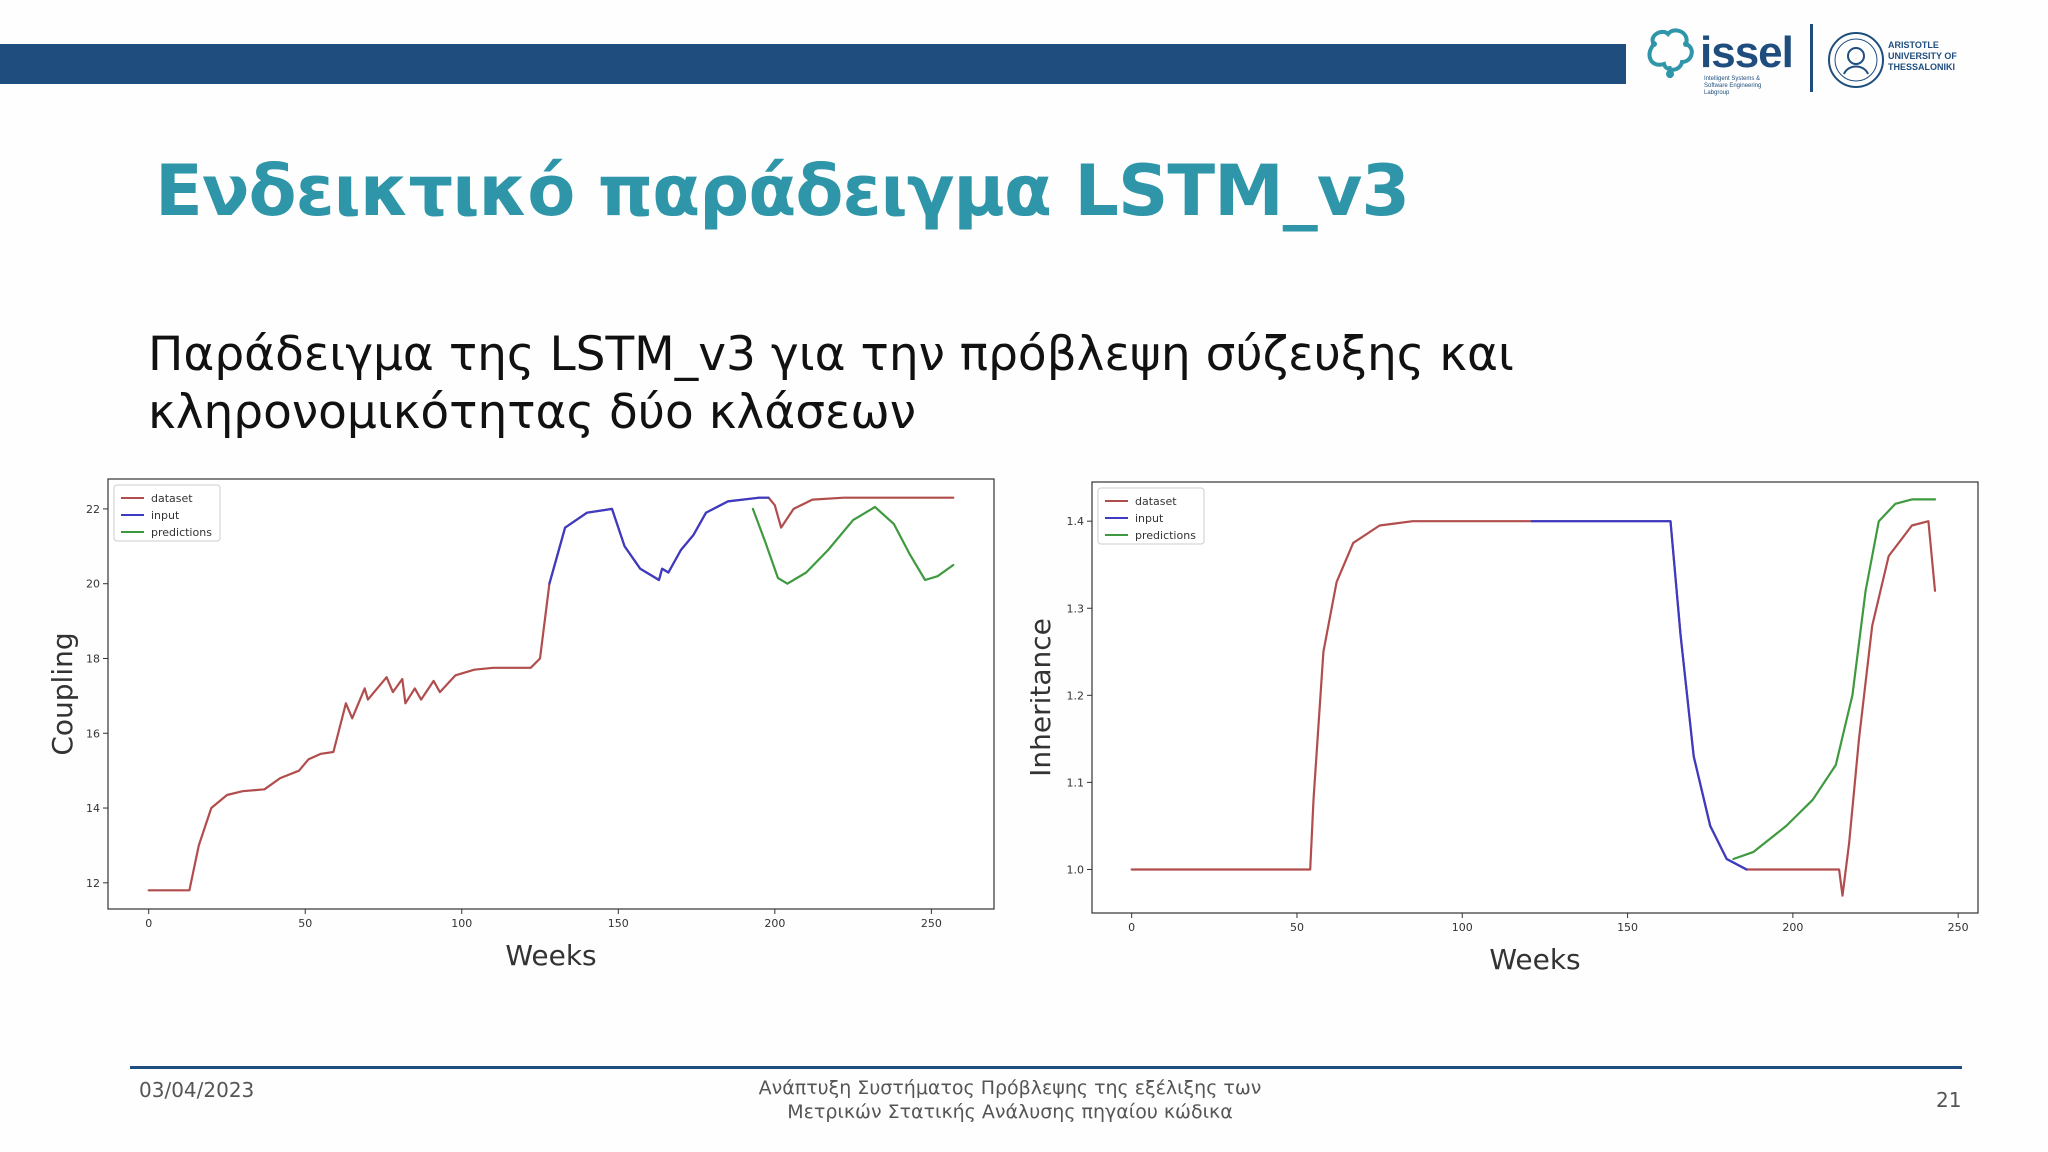  Describe the element at coordinates (1670, 53) in the screenshot. I see `issel-logo-icon` at that location.